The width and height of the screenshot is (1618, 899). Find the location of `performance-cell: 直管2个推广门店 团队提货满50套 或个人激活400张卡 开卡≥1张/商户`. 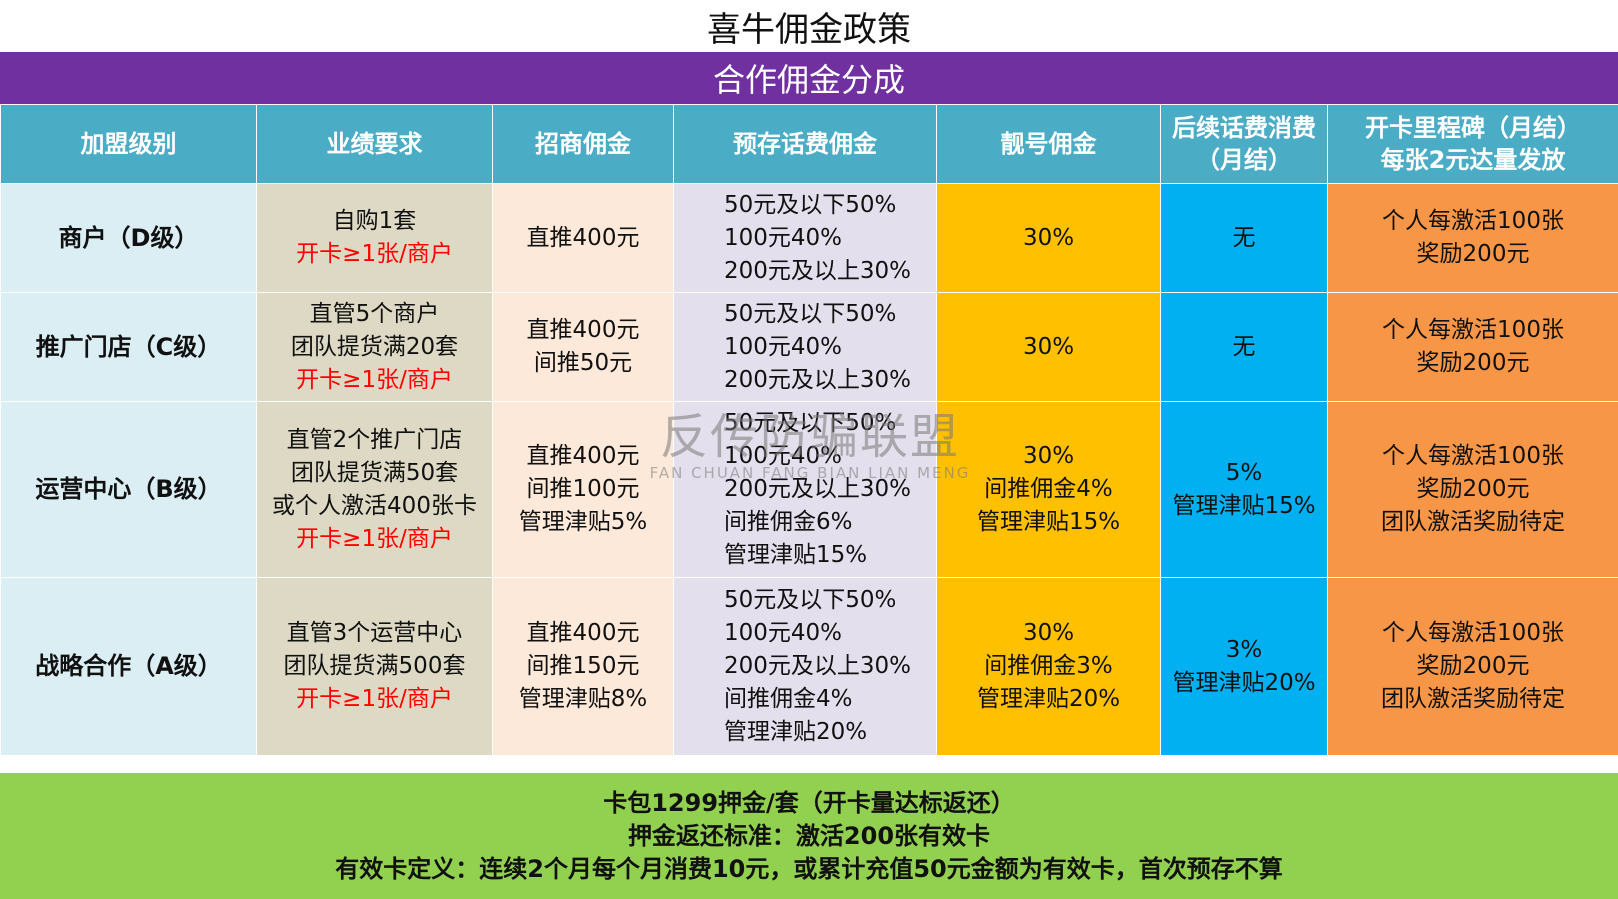

performance-cell: 直管2个推广门店 团队提货满50套 或个人激活400张卡 开卡≥1张/商户 is located at coordinates (374, 489).